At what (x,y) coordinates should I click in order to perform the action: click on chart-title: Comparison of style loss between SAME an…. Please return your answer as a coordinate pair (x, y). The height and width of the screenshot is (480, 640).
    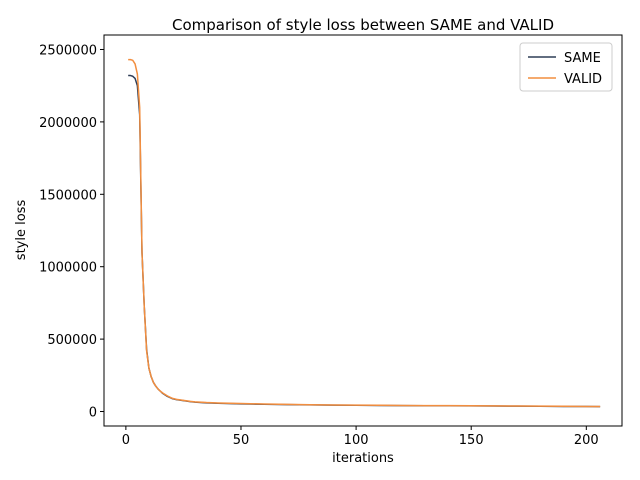
    Looking at the image, I should click on (363, 25).